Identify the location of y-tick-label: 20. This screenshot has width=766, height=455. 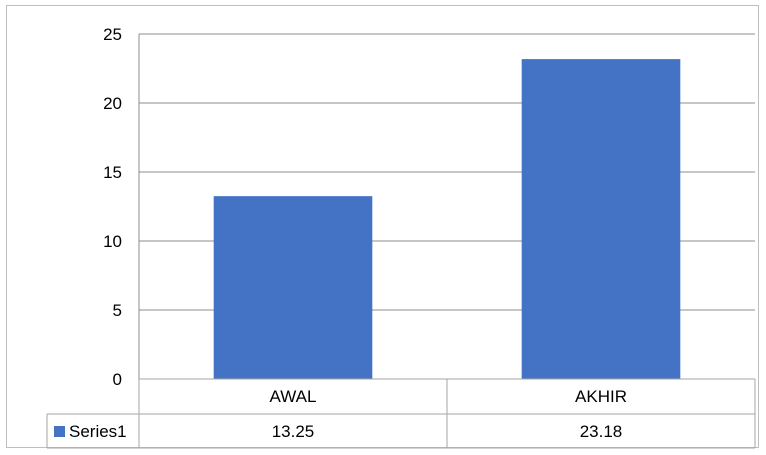
(112, 103).